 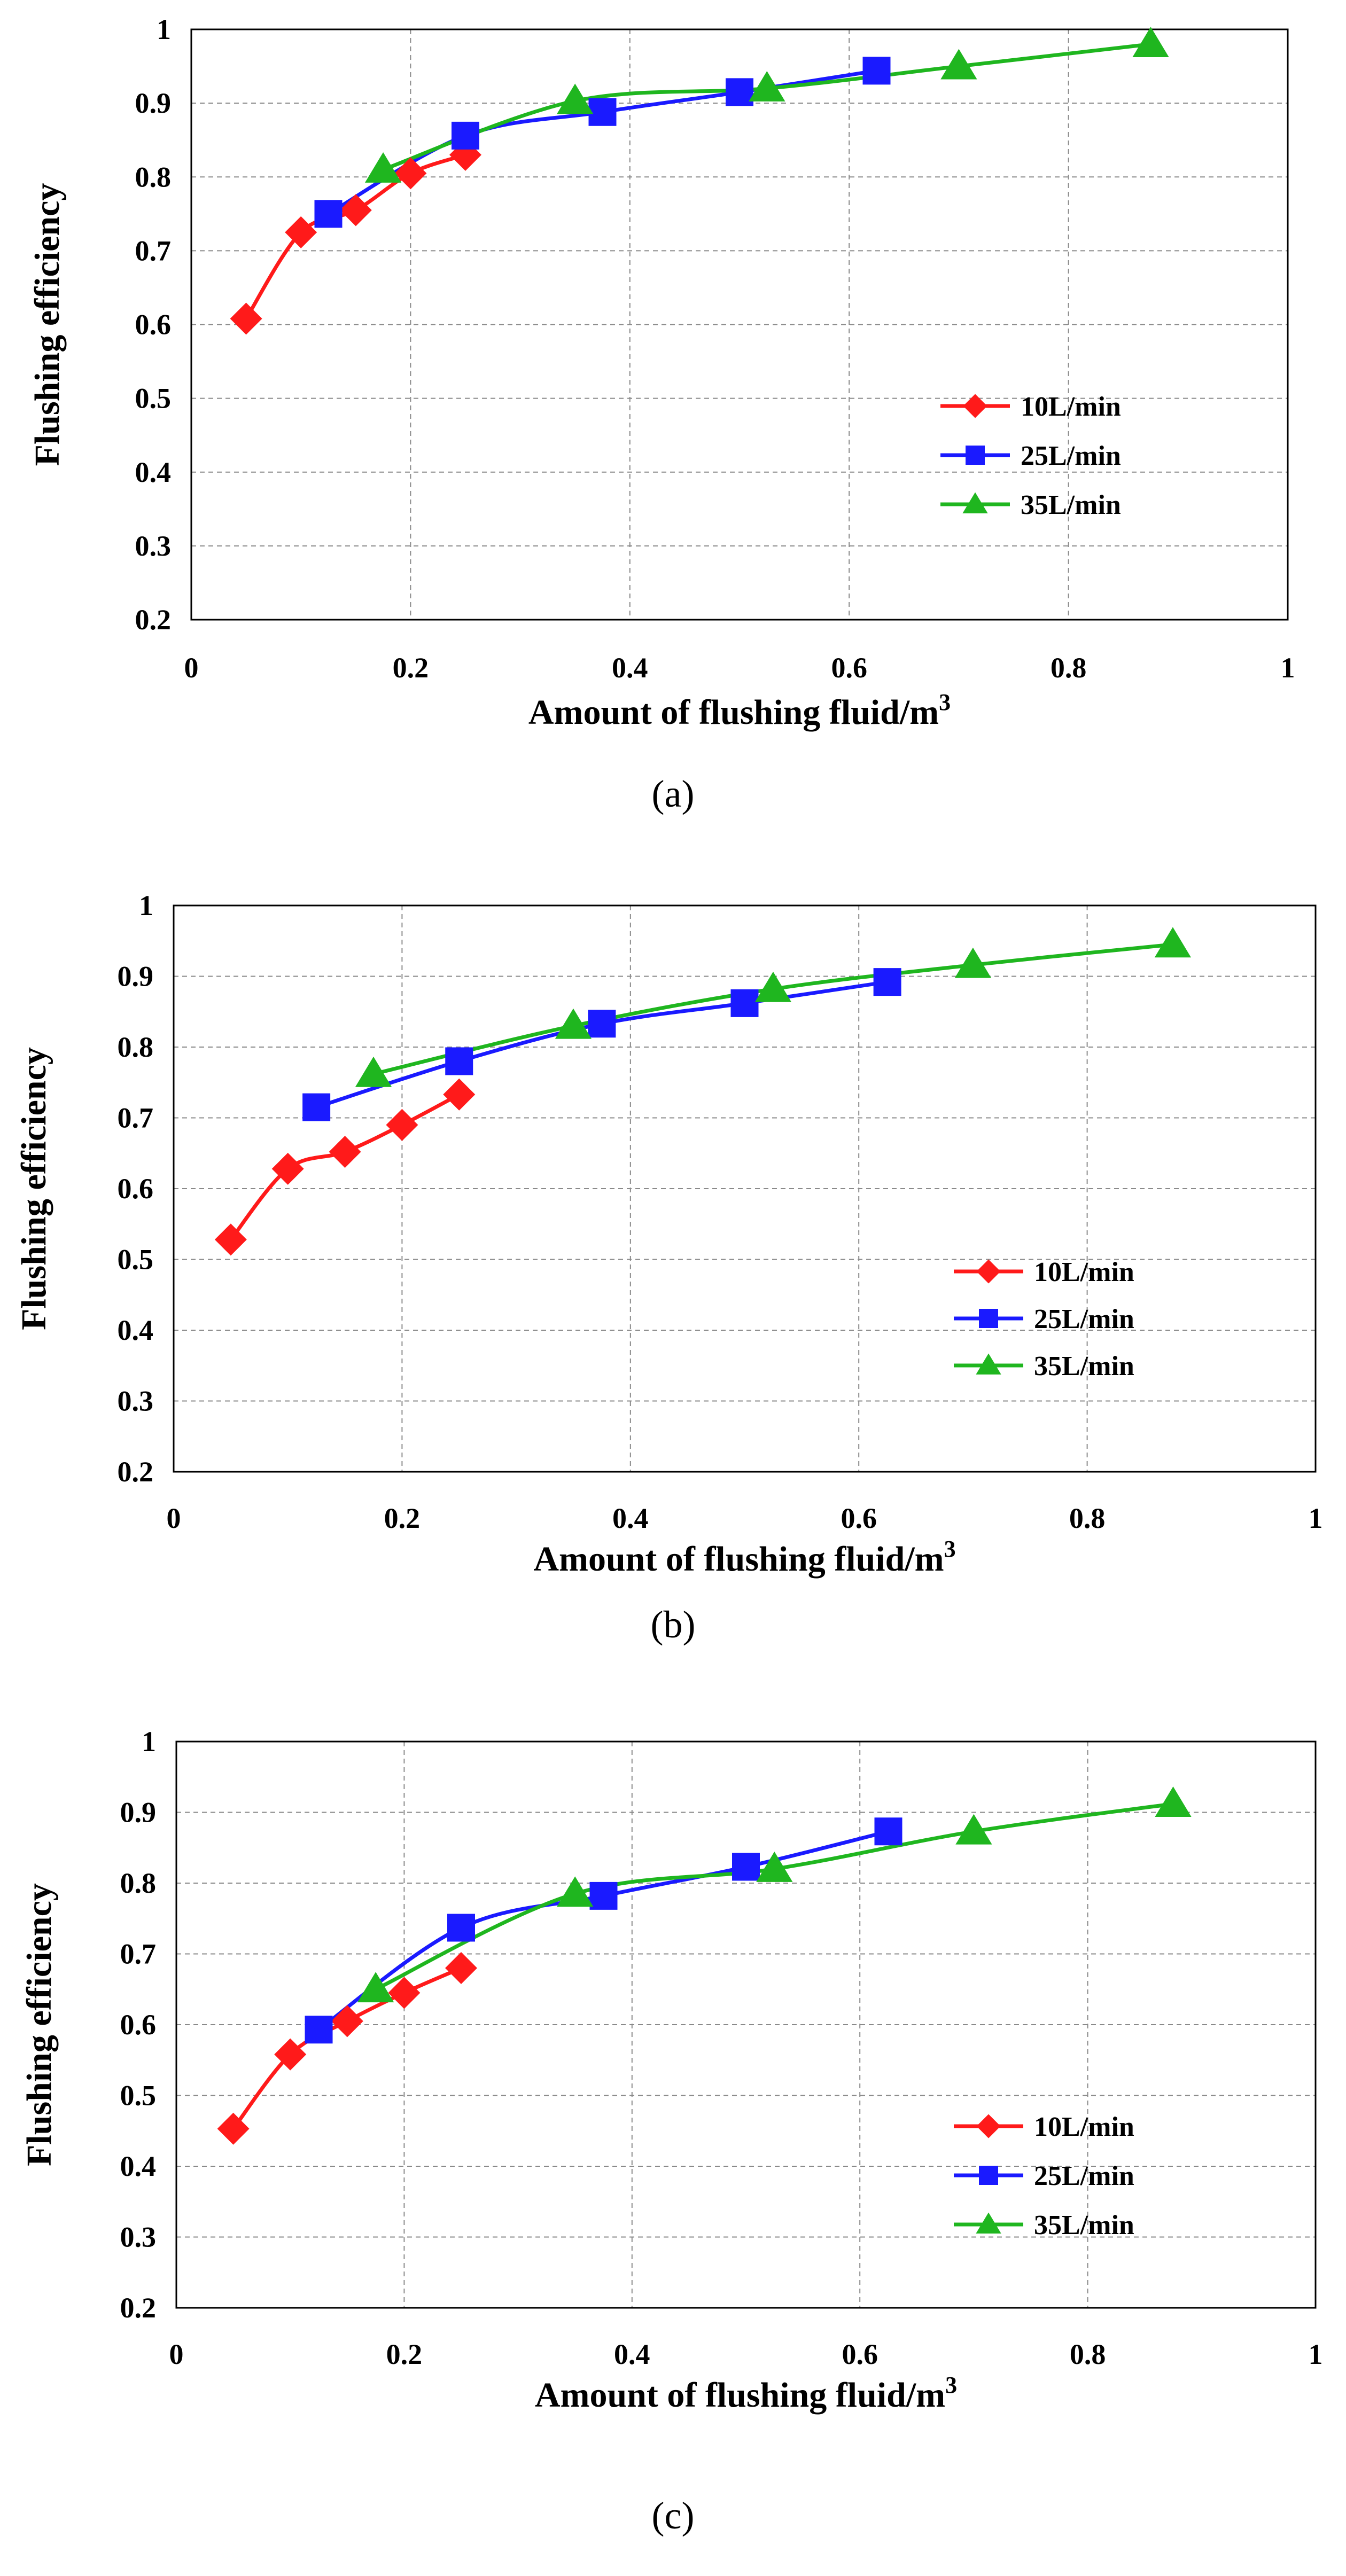 What do you see at coordinates (191, 668) in the screenshot?
I see `x-tick-label: 0` at bounding box center [191, 668].